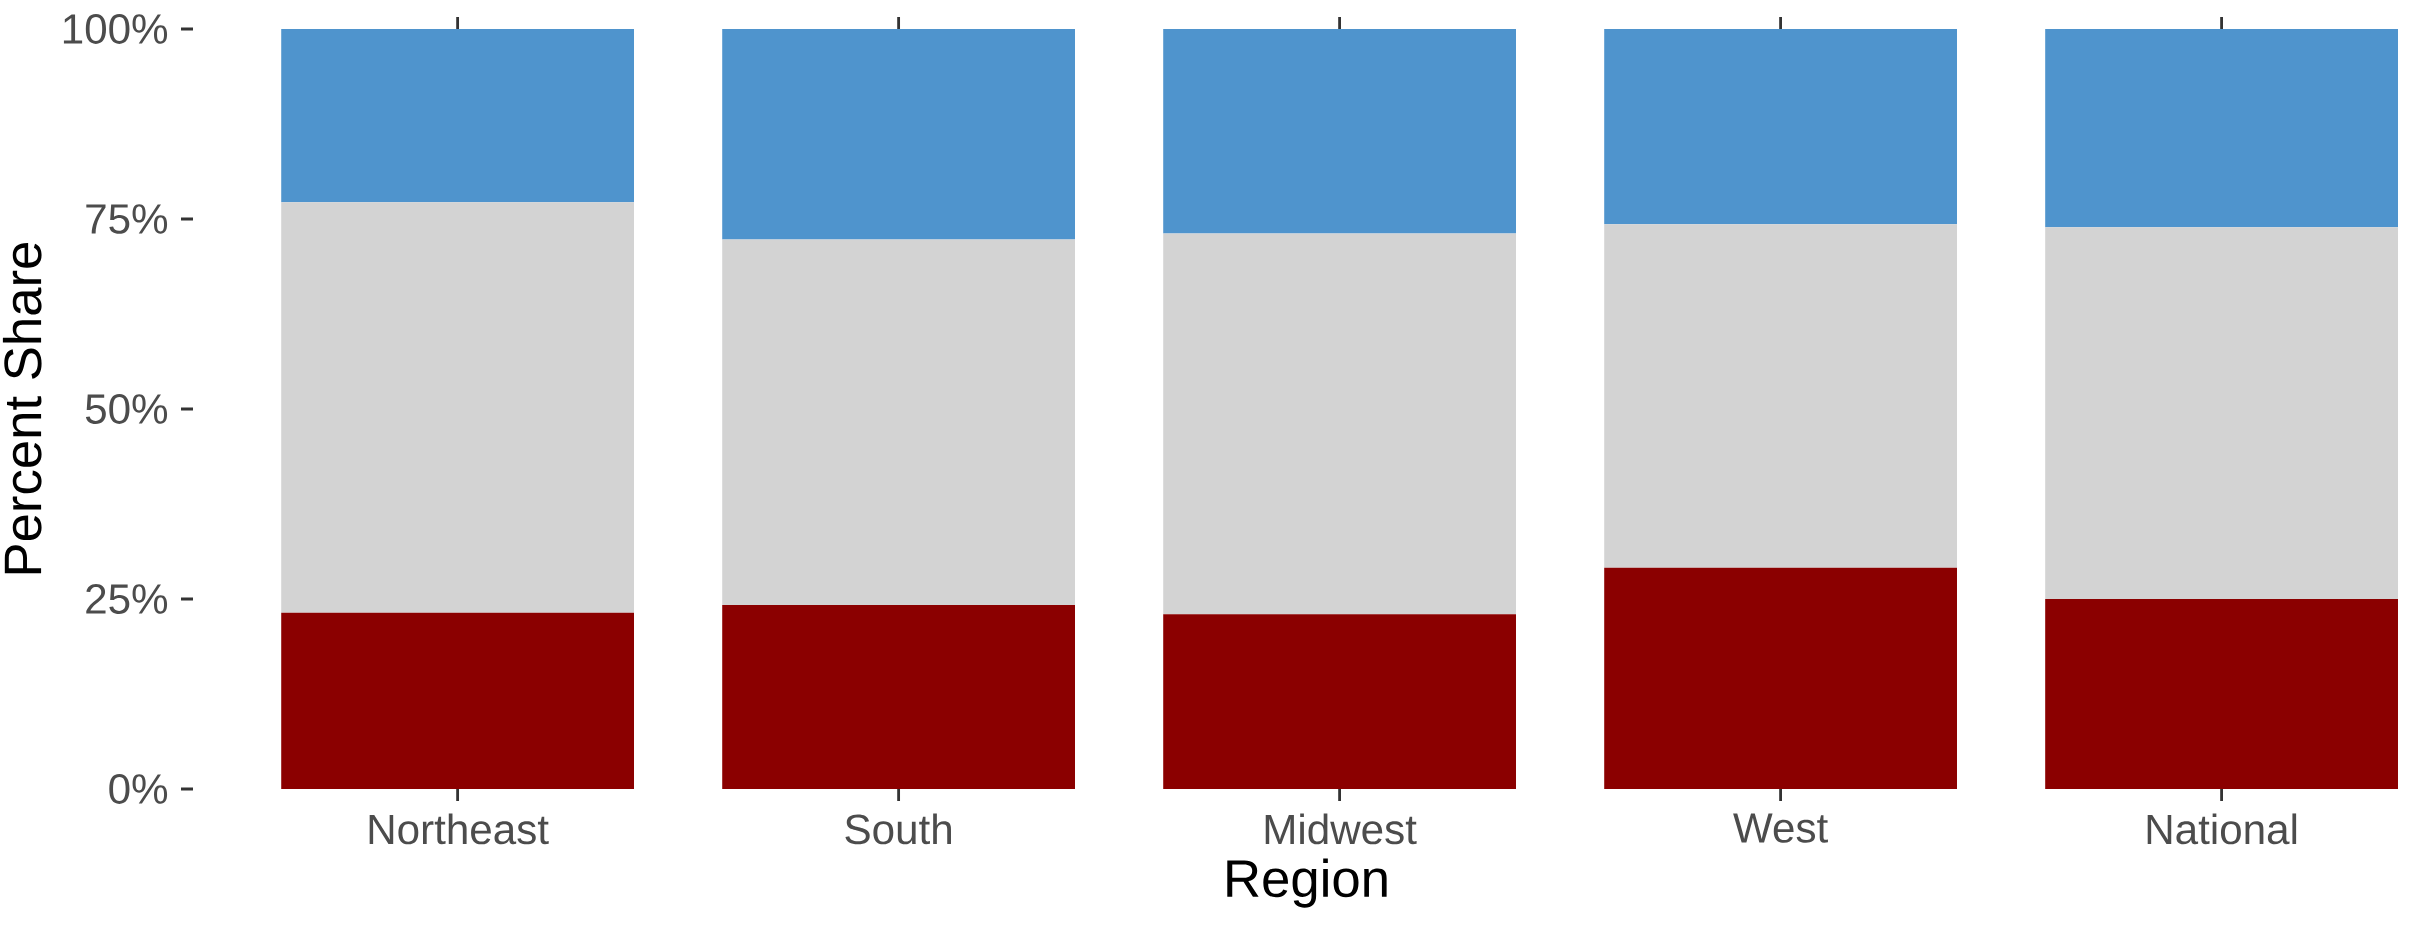 Image resolution: width=2420 pixels, height=952 pixels. Describe the element at coordinates (127, 219) in the screenshot. I see `y-tick-label: 75%` at that location.